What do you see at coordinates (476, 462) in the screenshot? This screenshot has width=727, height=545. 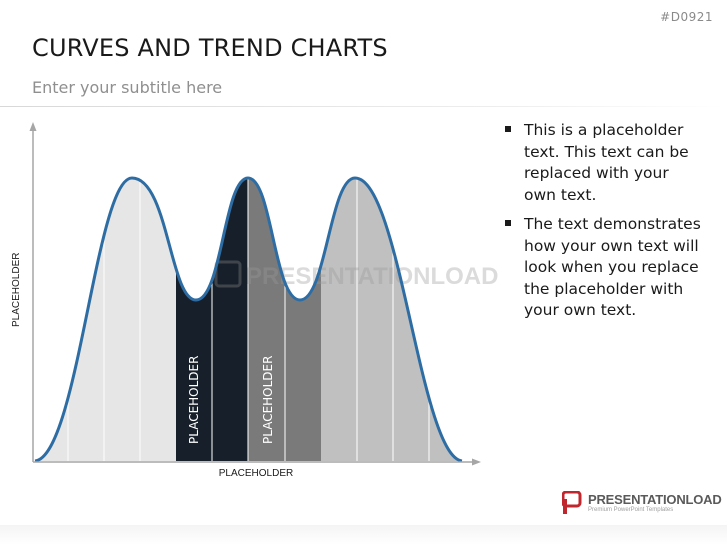 I see `x-axis-arrow-icon` at bounding box center [476, 462].